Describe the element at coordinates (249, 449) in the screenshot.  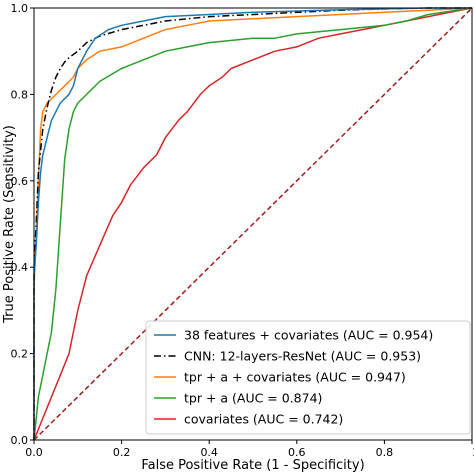
I see `x-axis-ticks: 0.0 0.2 0.4 0.6 0.8 1.0` at that location.